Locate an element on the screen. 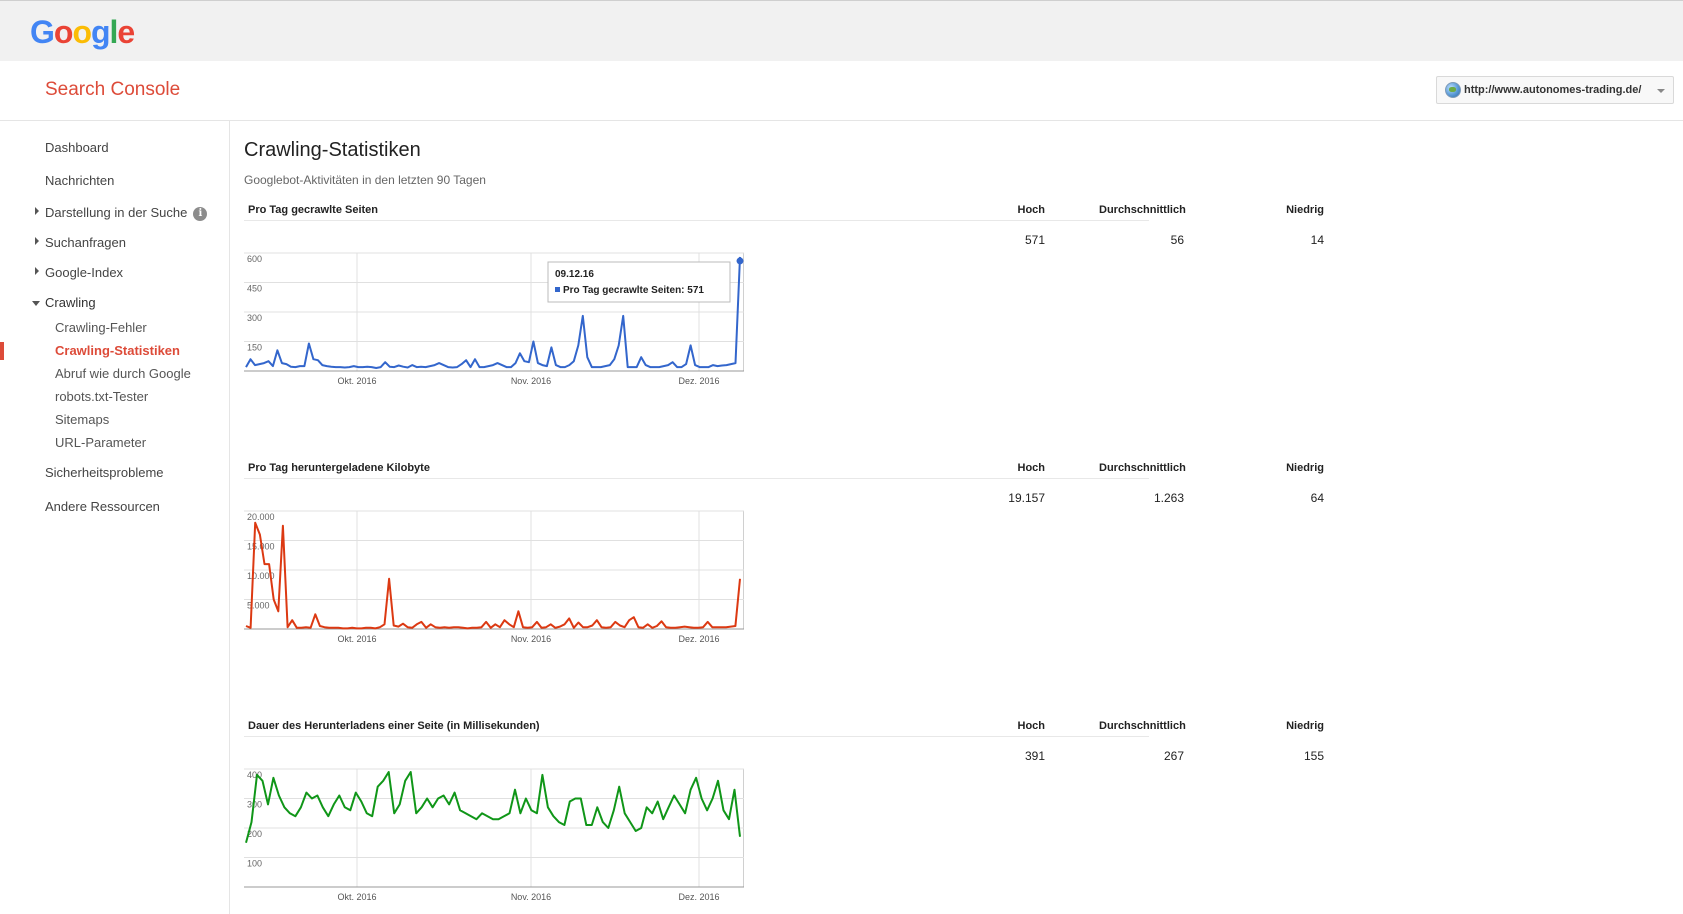  sidebar-item-search-appearance: Darstellung in der Suche i is located at coordinates (126, 213).